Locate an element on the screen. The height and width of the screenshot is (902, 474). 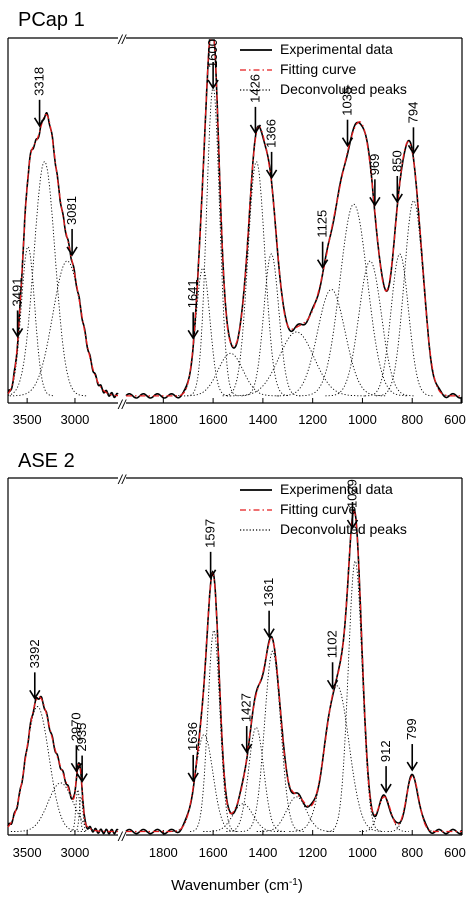
peak-label: 1035 is located at coordinates (347, 101).